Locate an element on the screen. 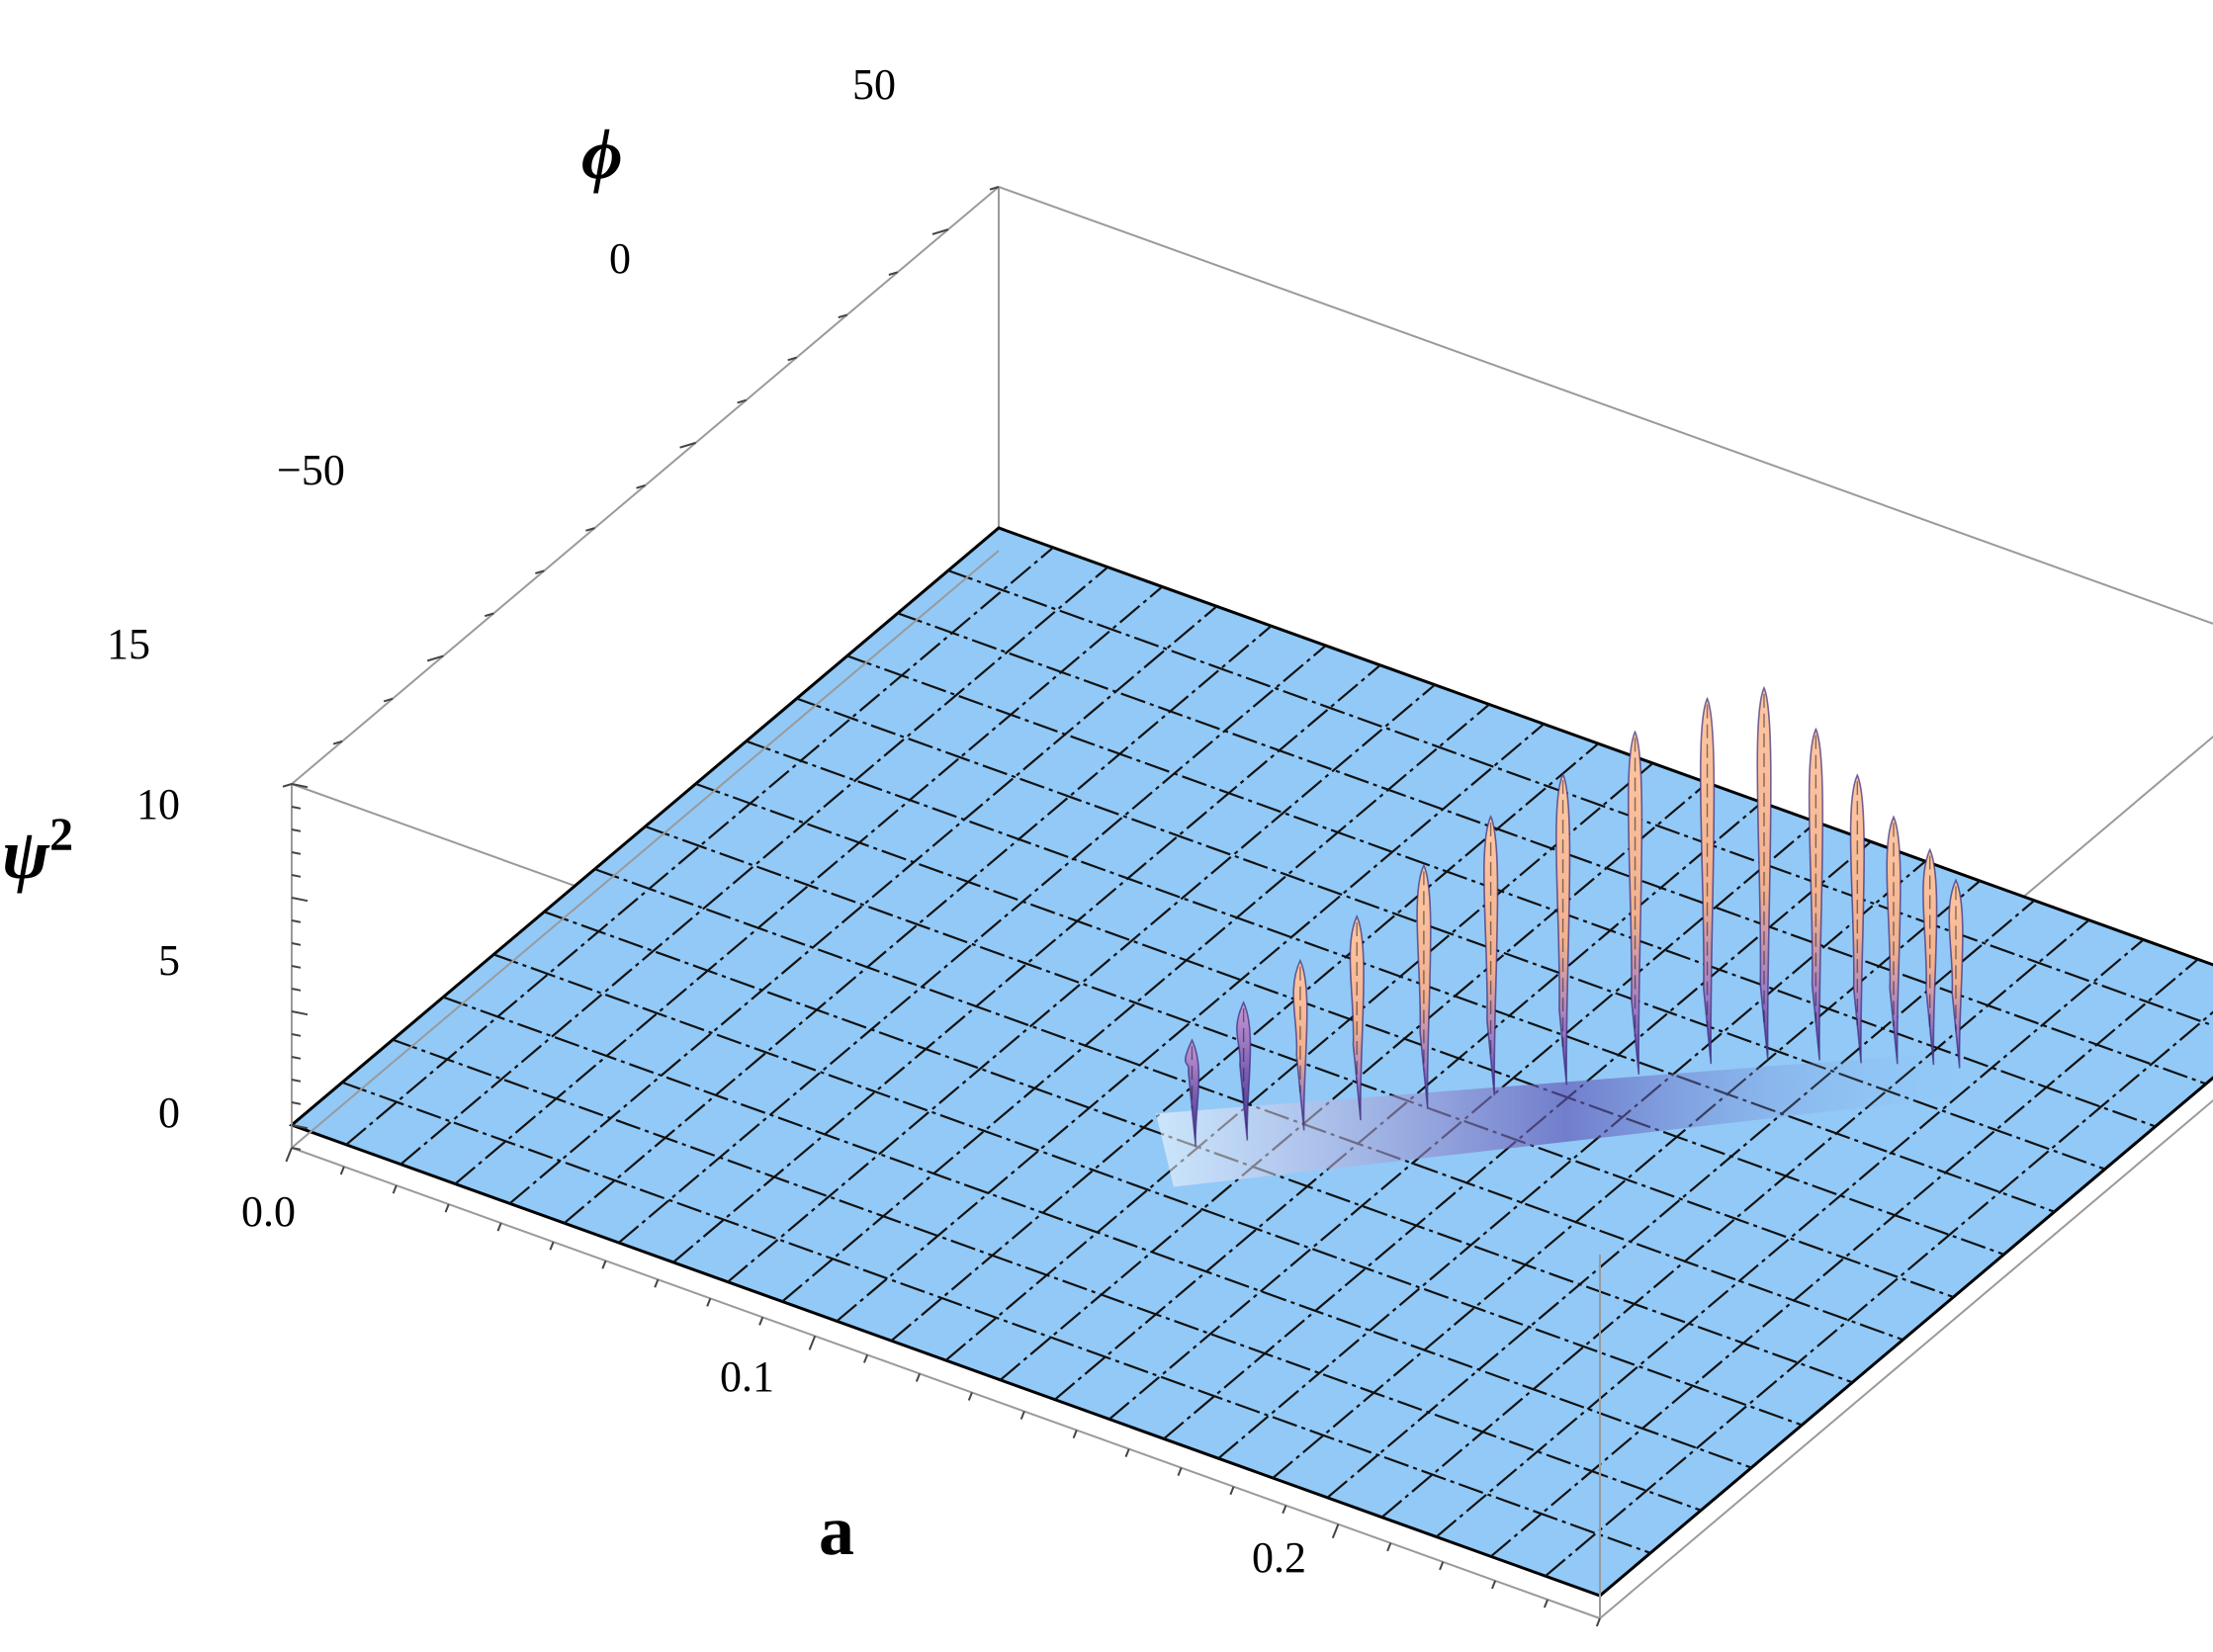 The image size is (2213, 1652). x-tick-label: 0.1 is located at coordinates (747, 1377).